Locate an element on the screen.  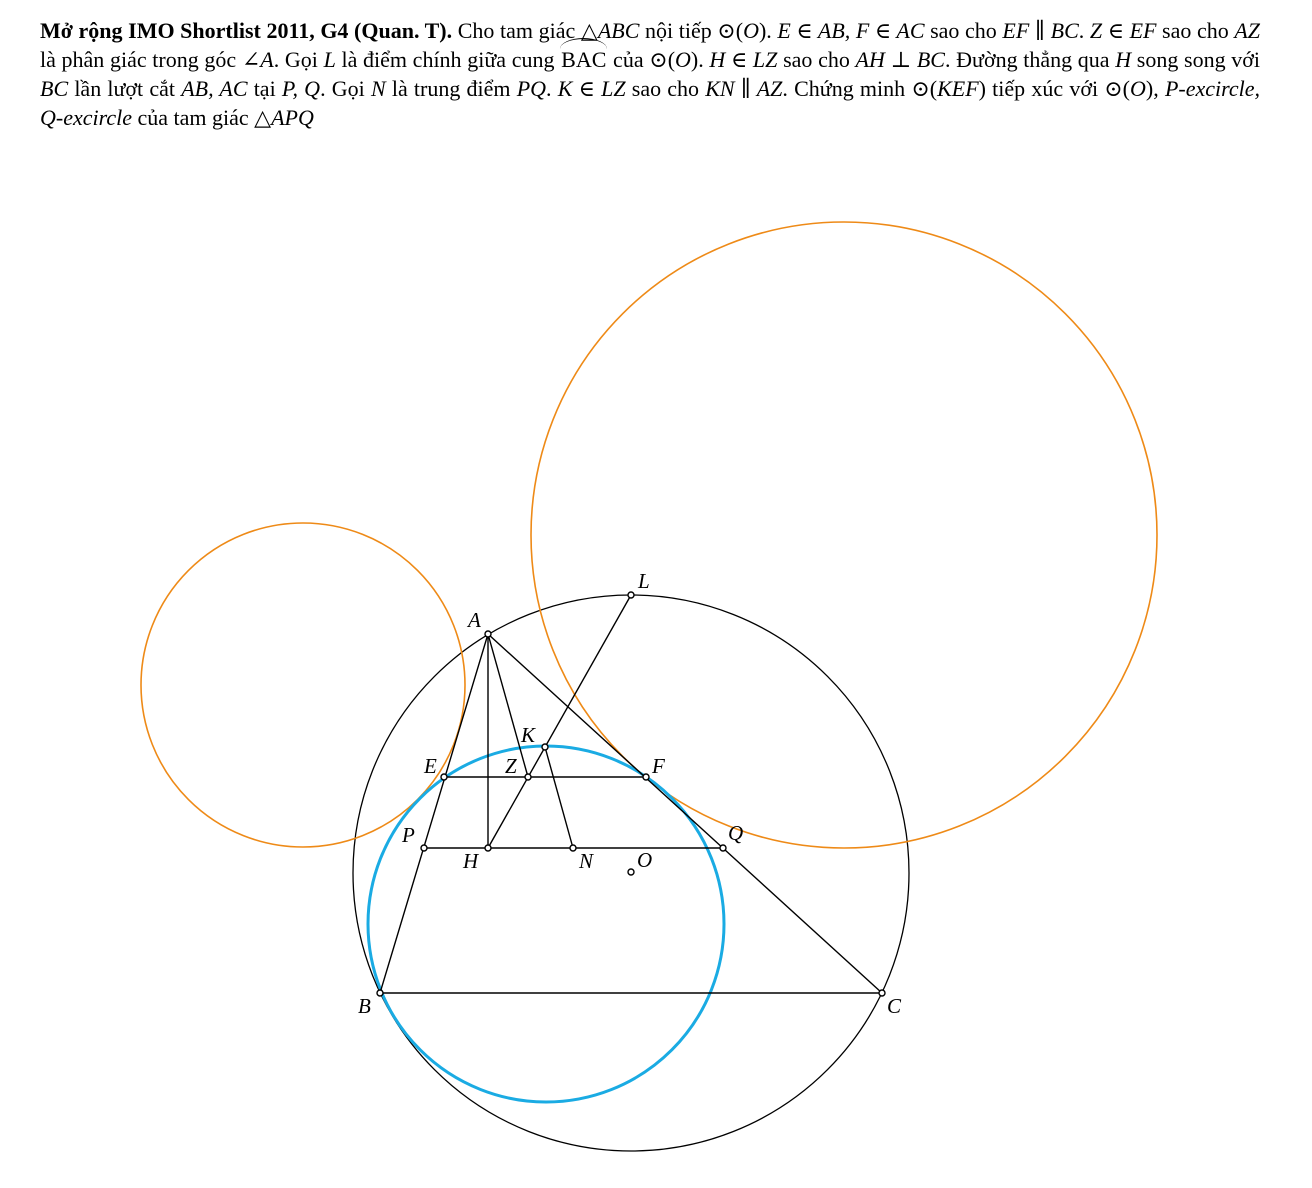
math-text: AZ is located at coordinates (1247, 30).